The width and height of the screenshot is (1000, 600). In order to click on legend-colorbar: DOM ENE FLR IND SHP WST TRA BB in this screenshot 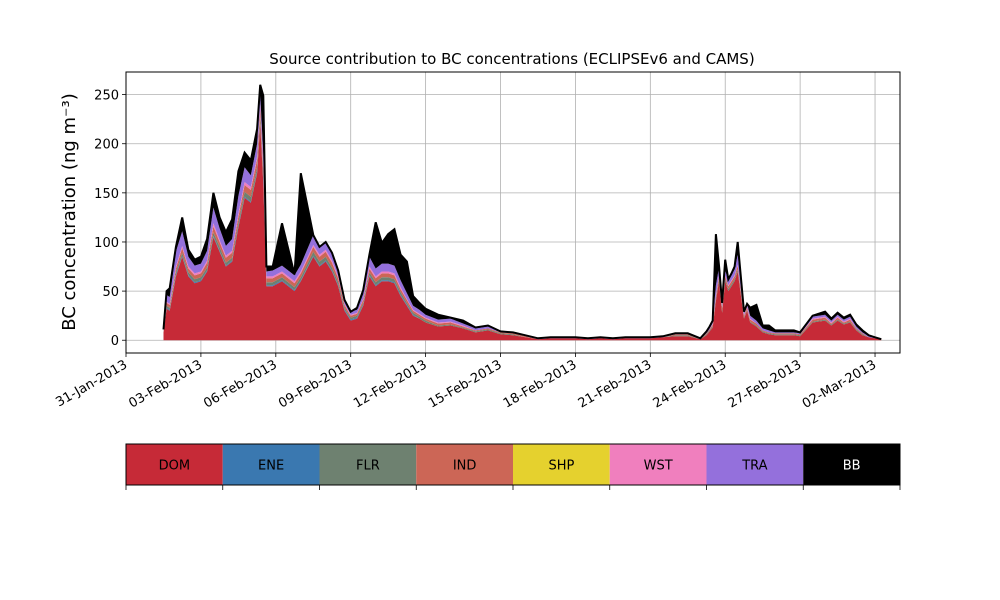, I will do `click(513, 466)`.